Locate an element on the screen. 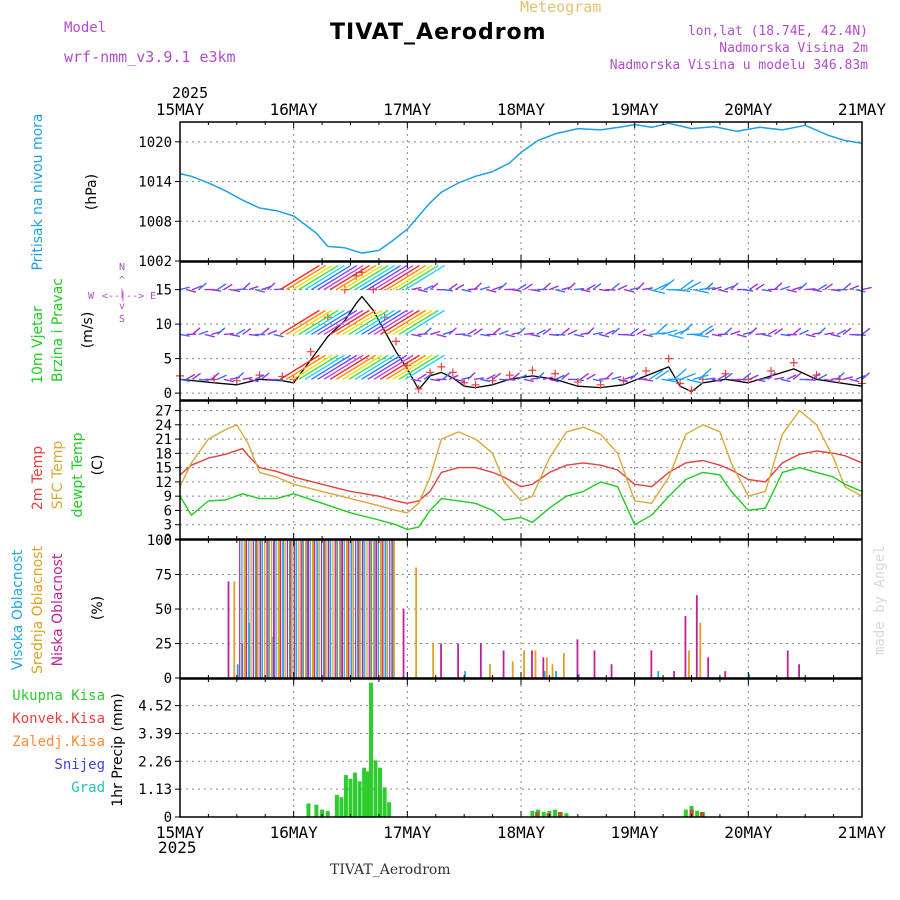  y-tick-label: 15 is located at coordinates (163, 469).